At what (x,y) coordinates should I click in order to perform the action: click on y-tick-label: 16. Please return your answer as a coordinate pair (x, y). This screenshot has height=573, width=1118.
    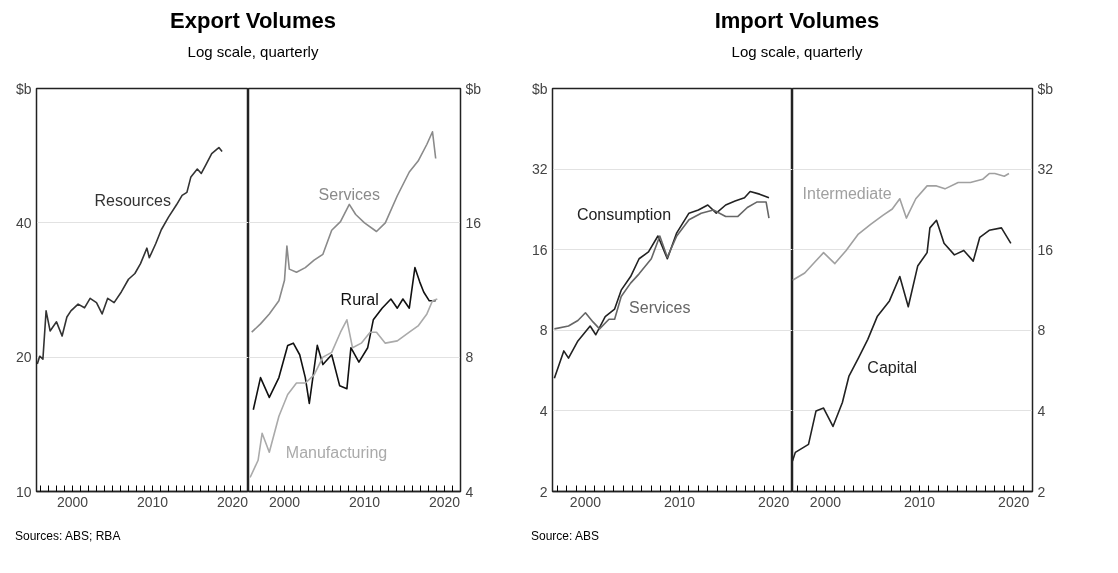
    Looking at the image, I should click on (539, 249).